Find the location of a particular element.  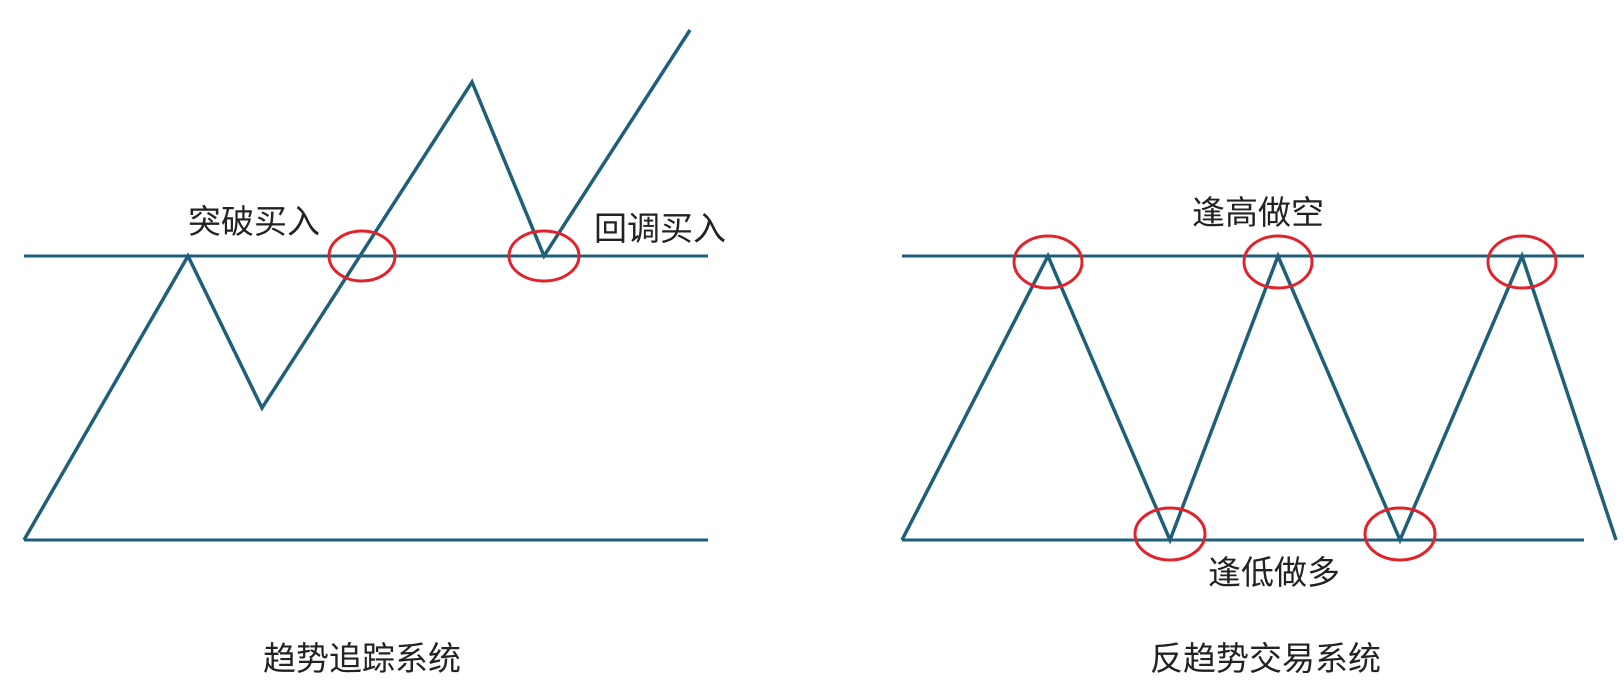

trend-following-caption: 趋势追踪系统 is located at coordinates (362, 658).